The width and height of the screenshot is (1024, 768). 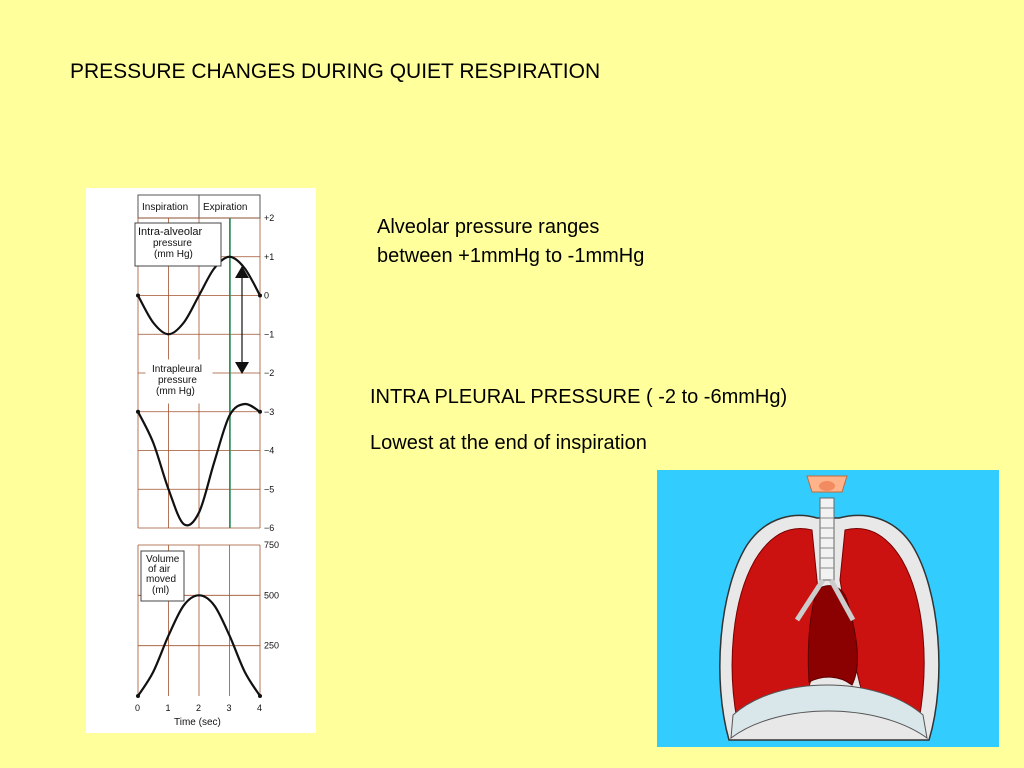 I want to click on lung-illustration, so click(x=828, y=608).